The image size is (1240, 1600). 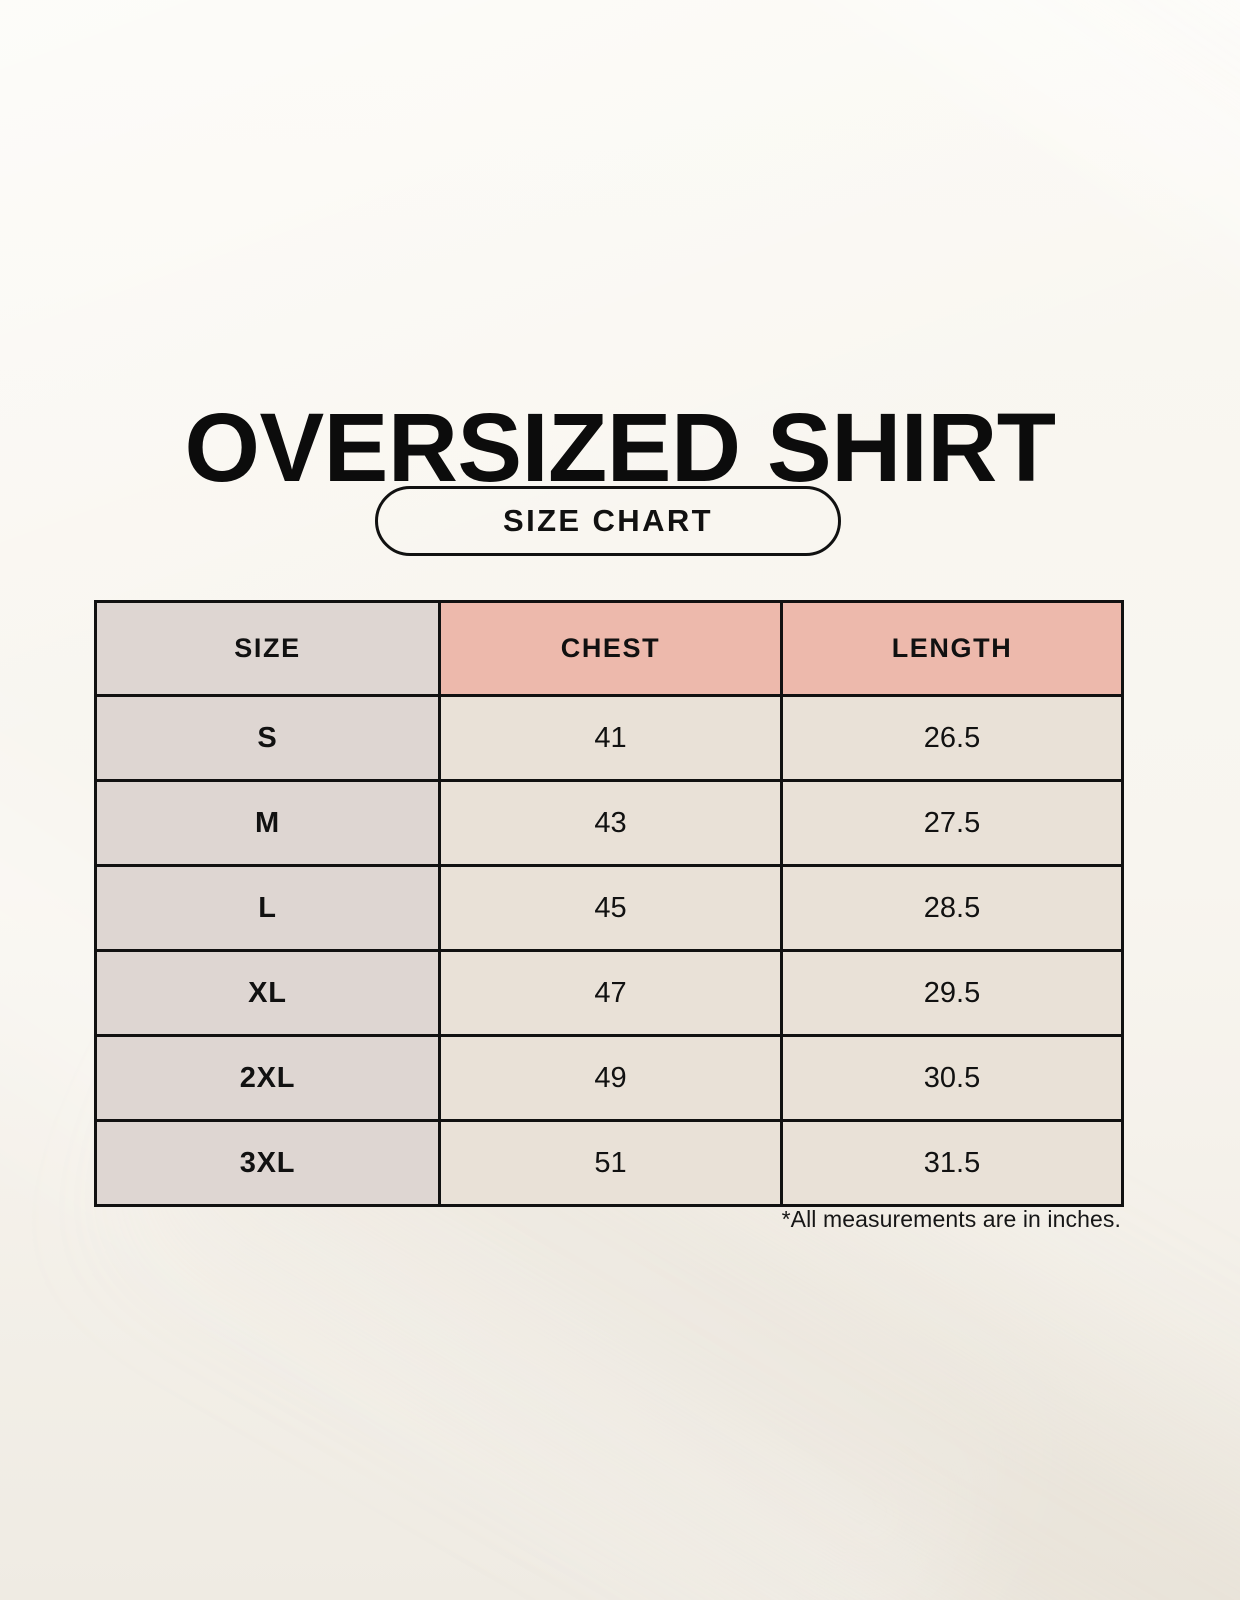 I want to click on cell-length: 27.5, so click(x=952, y=823).